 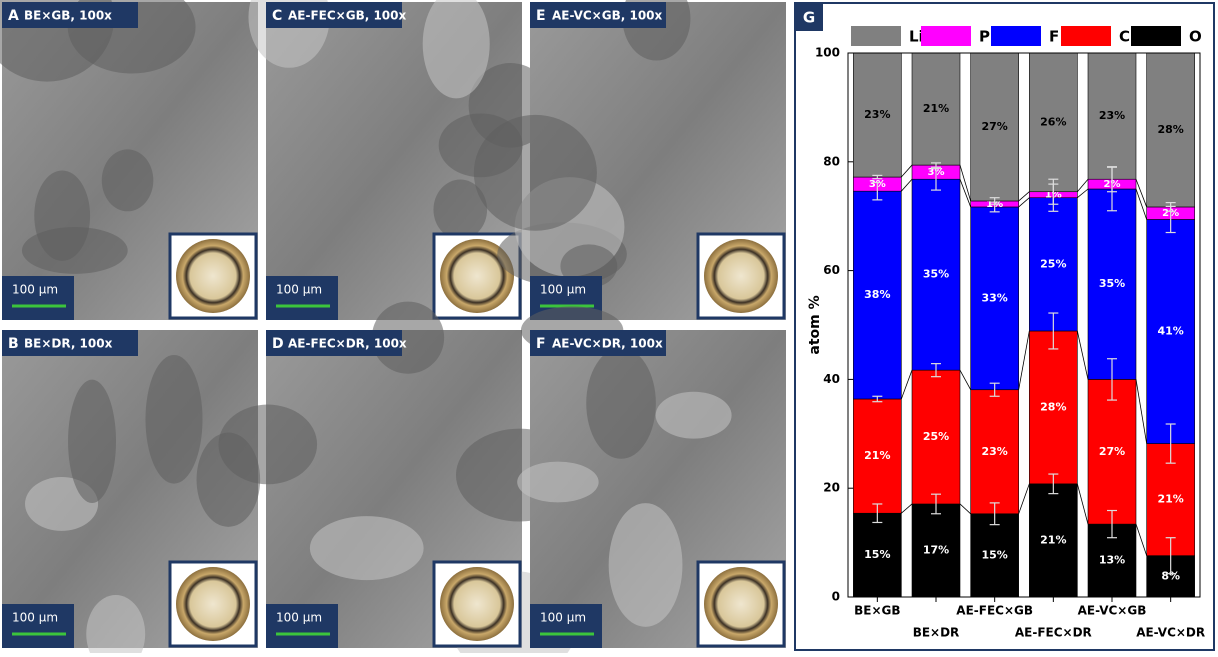 I want to click on value-label: 33%, so click(x=994, y=297).